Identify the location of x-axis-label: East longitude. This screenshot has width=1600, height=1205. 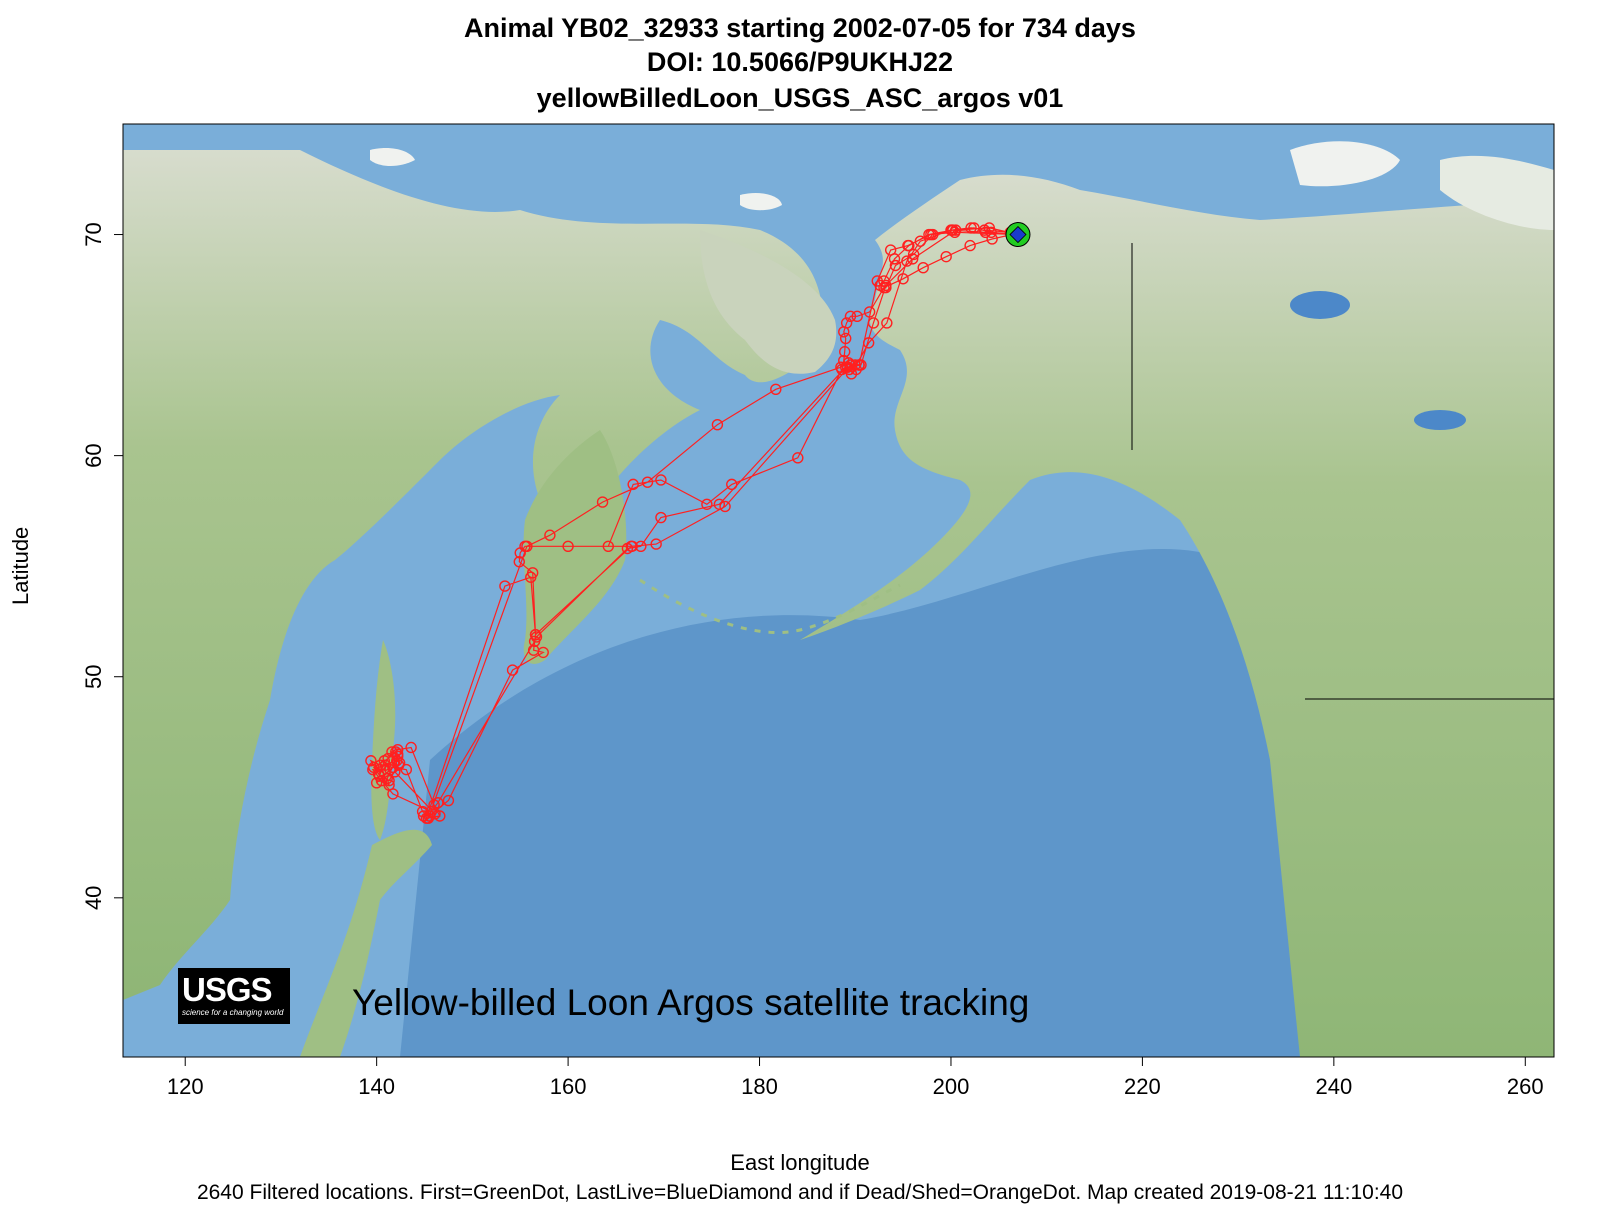
(800, 1162).